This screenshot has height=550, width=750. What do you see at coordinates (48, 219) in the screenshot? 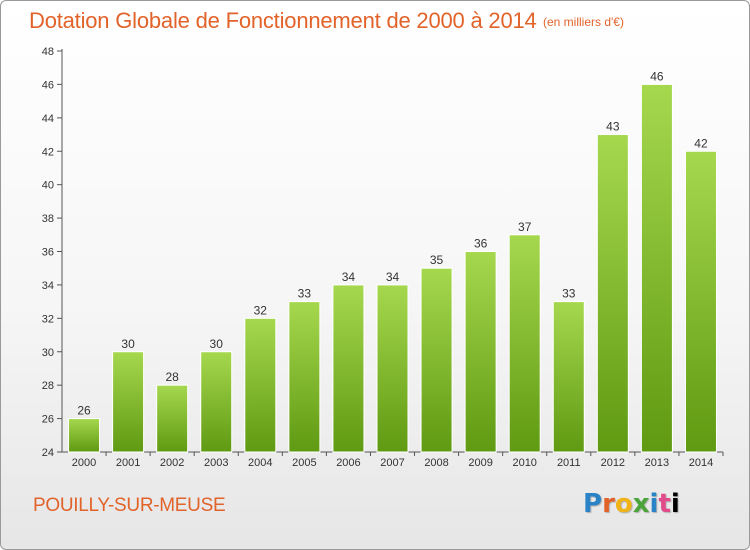
I see `y-tick-label: 38` at bounding box center [48, 219].